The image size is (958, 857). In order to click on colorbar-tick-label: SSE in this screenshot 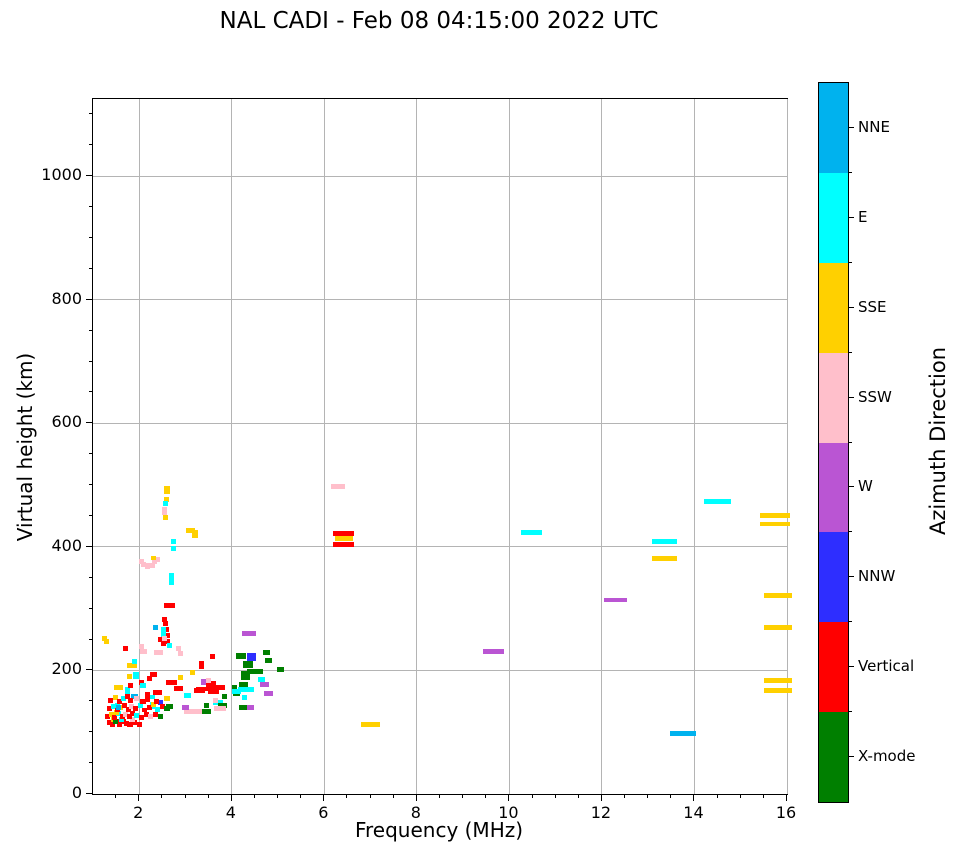, I will do `click(872, 306)`.